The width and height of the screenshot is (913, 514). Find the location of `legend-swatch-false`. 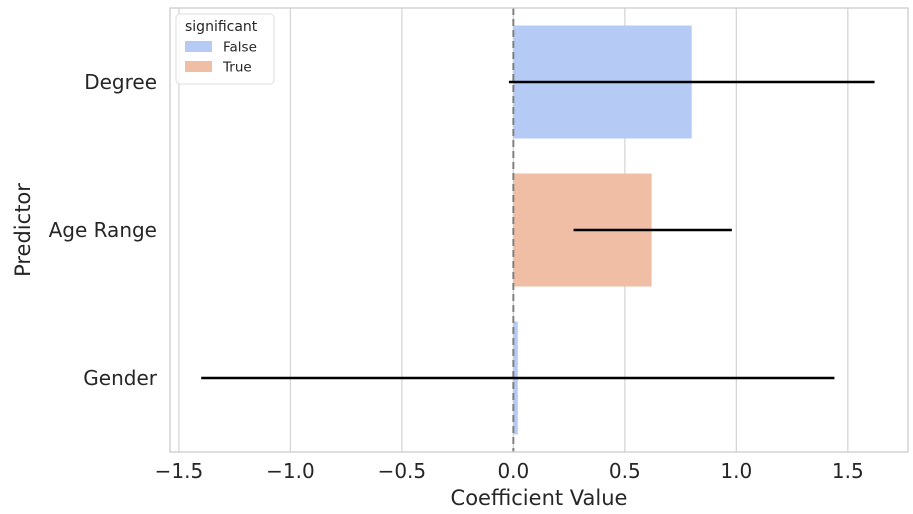

legend-swatch-false is located at coordinates (198, 46).